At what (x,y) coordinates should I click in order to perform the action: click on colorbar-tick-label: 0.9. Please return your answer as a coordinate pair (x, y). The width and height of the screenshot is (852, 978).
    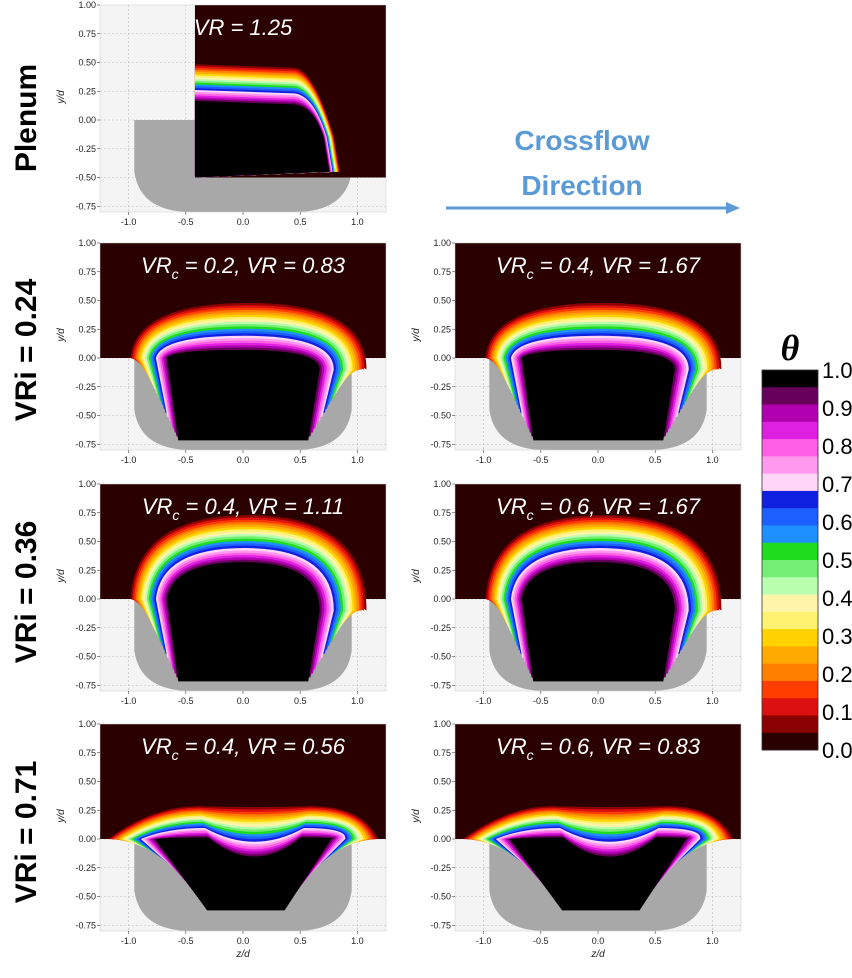
    Looking at the image, I should click on (837, 408).